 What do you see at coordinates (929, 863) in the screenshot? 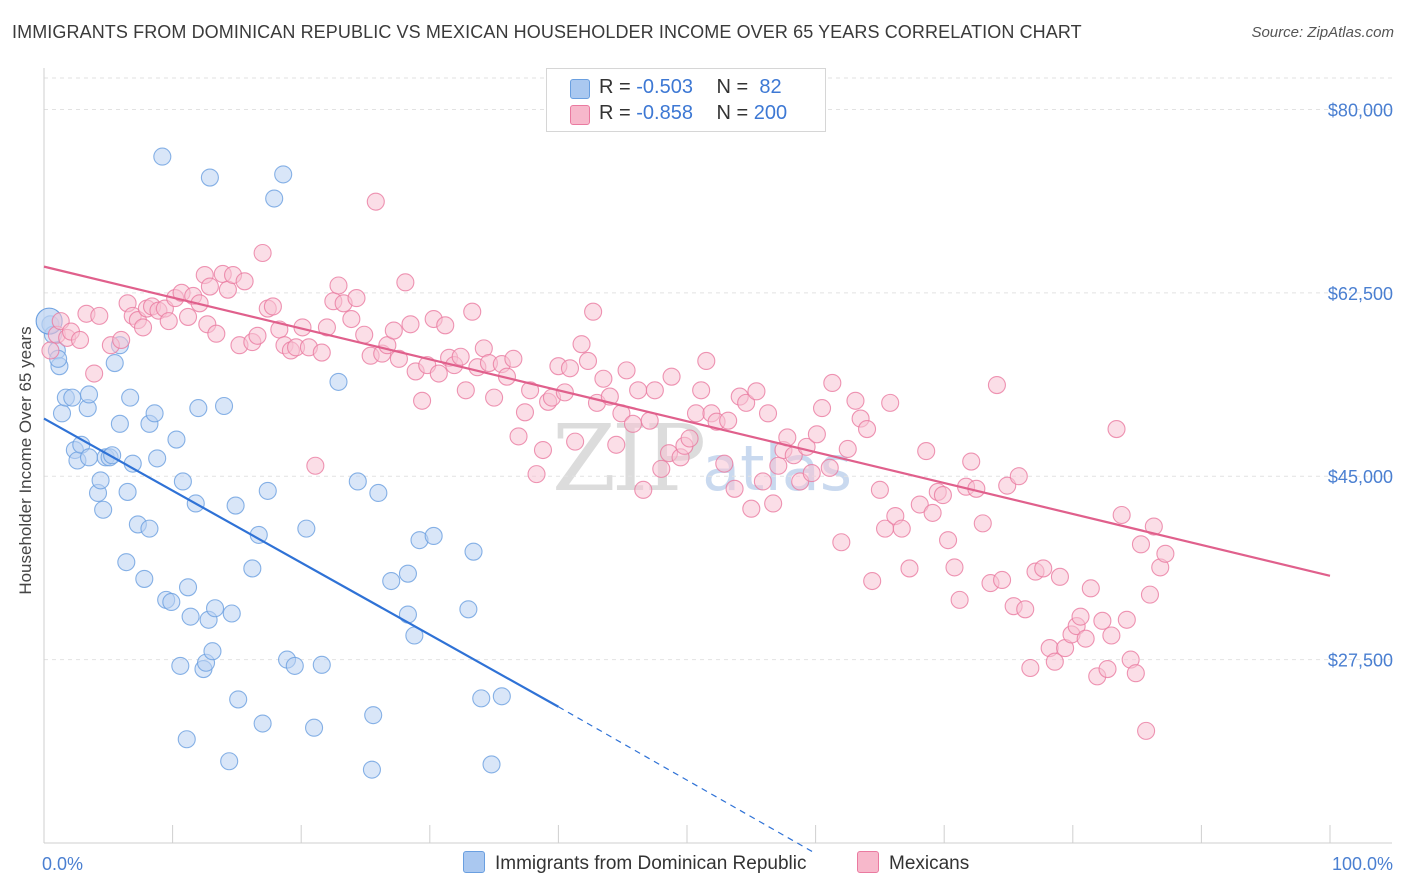
I see `bottom-legend-label-mexican: Mexicans` at bounding box center [929, 863].